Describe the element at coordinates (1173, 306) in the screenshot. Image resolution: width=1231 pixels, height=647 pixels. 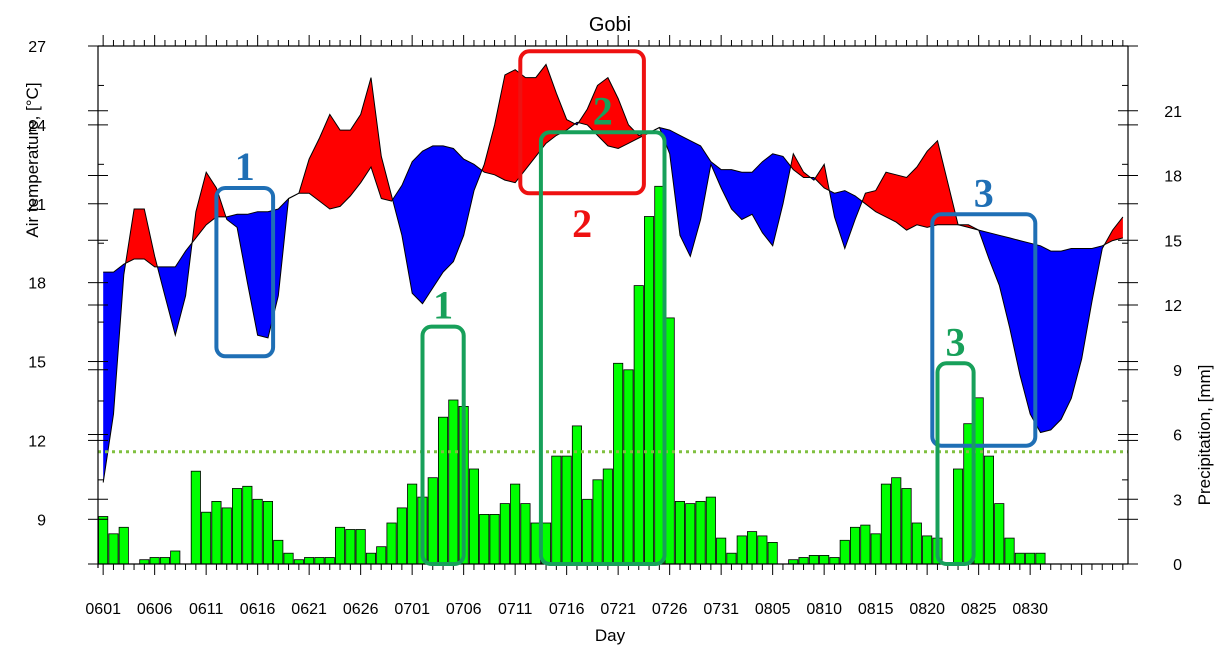
I see `precip-tick-label: 12` at that location.